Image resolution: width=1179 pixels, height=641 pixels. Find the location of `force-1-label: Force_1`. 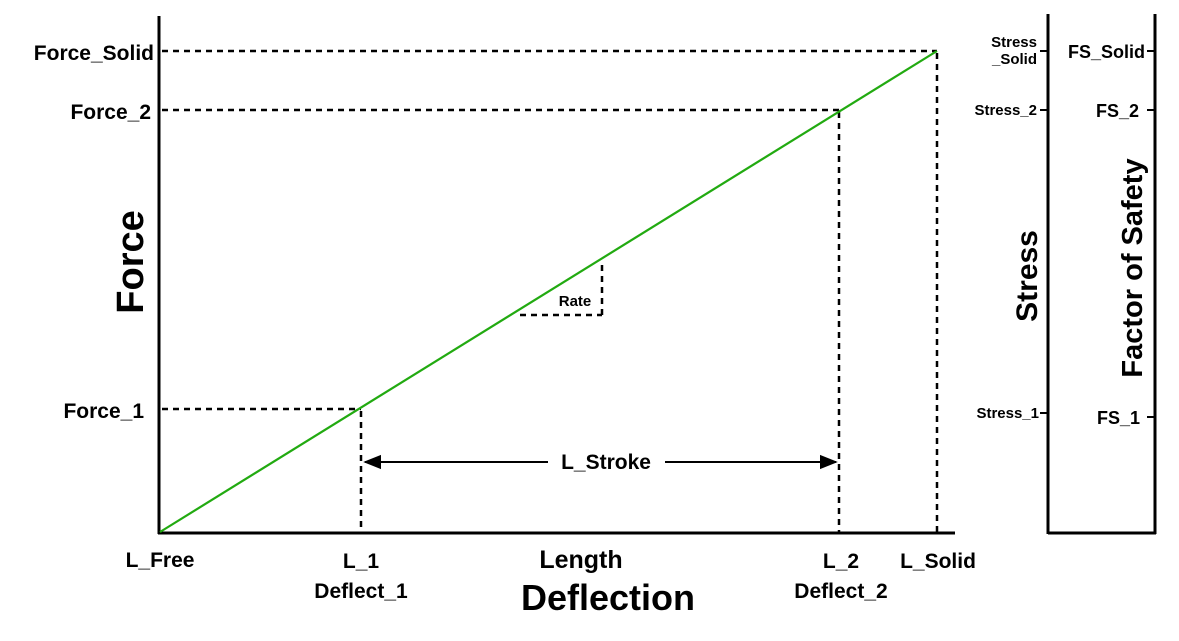

force-1-label: Force_1 is located at coordinates (103, 411).